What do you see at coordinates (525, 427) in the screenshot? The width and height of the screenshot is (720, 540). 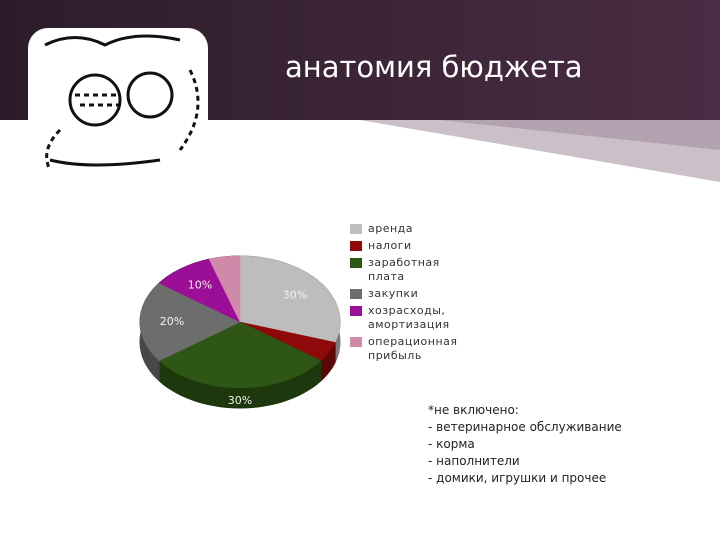 I see `note-item: - ветеринарное обслуживание` at bounding box center [525, 427].